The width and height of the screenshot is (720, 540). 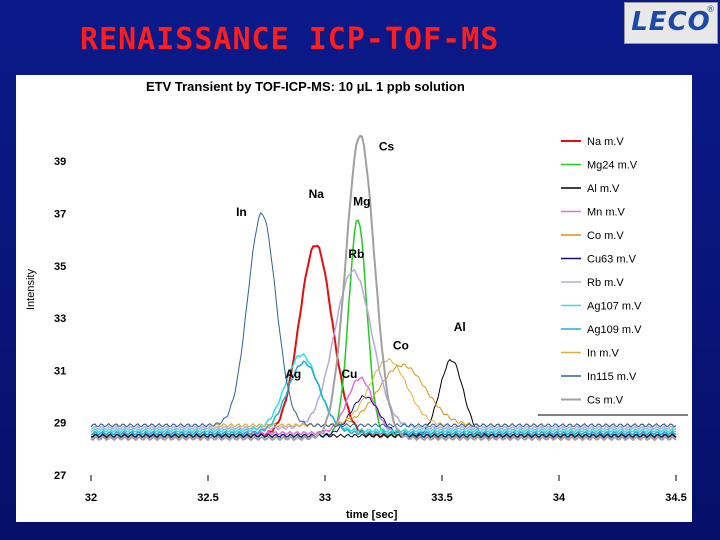 What do you see at coordinates (60, 371) in the screenshot?
I see `y-tick-label: 31` at bounding box center [60, 371].